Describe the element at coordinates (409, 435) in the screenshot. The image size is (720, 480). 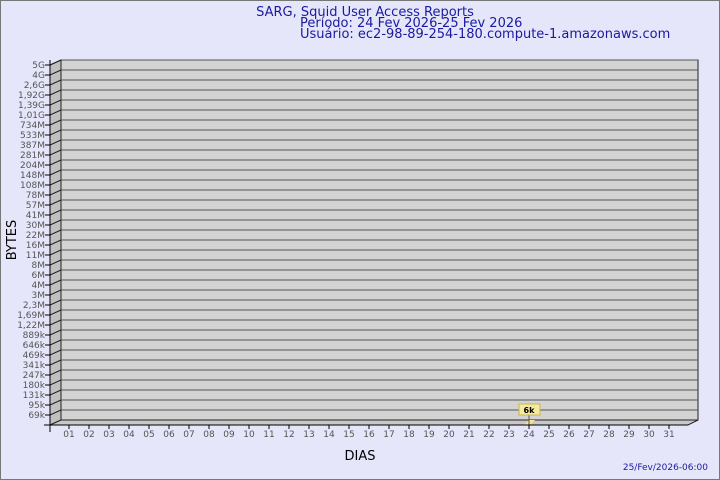
I see `x-tick-label: 18` at that location.